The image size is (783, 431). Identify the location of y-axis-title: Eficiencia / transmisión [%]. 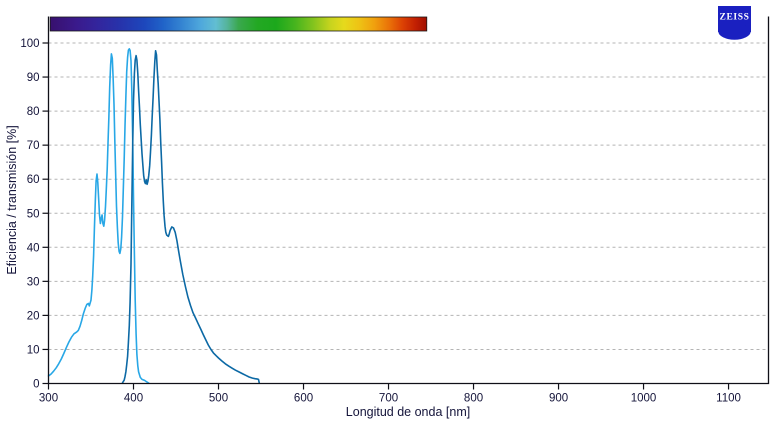
(12, 199).